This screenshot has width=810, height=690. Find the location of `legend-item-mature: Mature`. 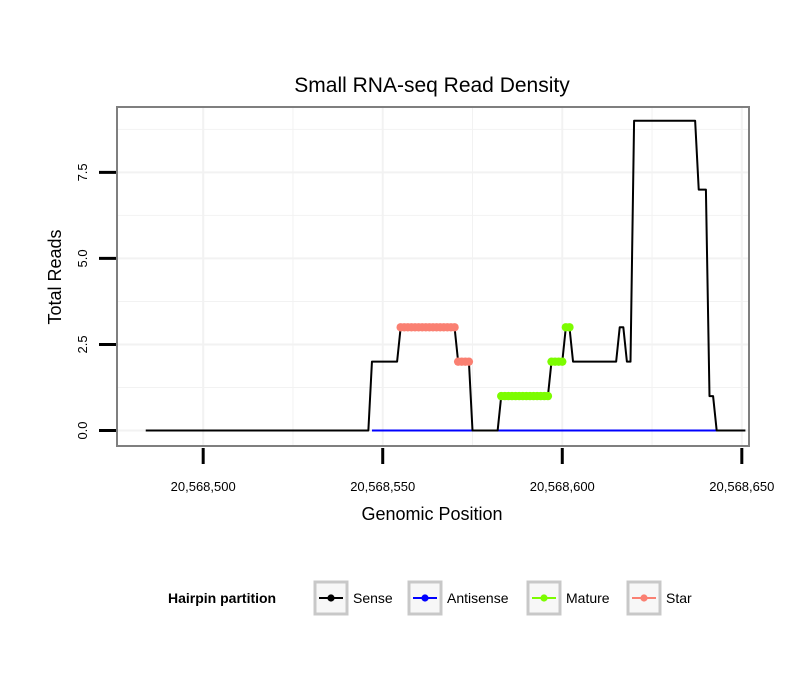

legend-item-mature: Mature is located at coordinates (568, 598).